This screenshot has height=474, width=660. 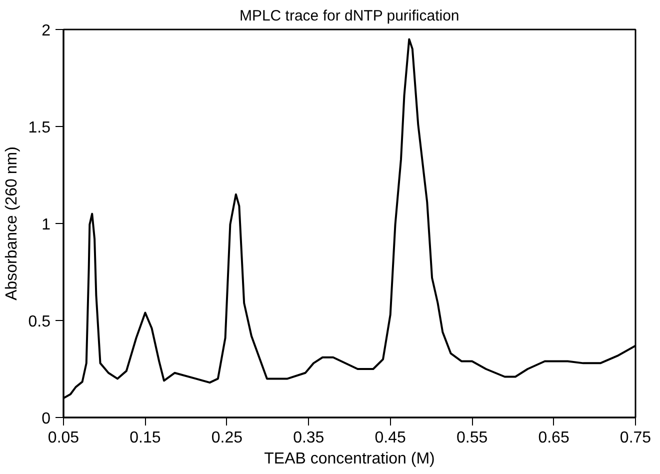 I want to click on x-tick-label: 0.25, so click(x=227, y=438).